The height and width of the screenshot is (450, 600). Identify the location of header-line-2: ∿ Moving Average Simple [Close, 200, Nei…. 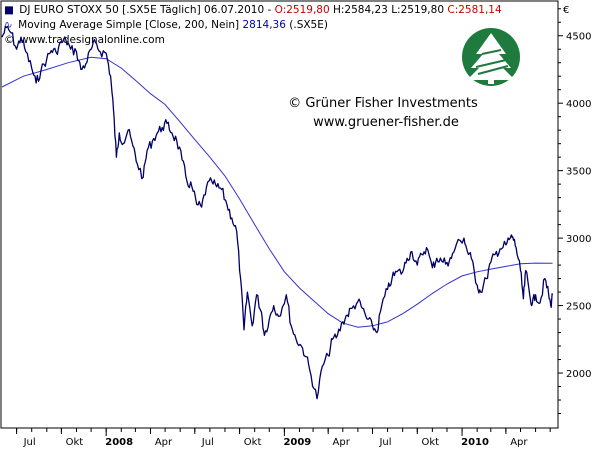
(166, 25).